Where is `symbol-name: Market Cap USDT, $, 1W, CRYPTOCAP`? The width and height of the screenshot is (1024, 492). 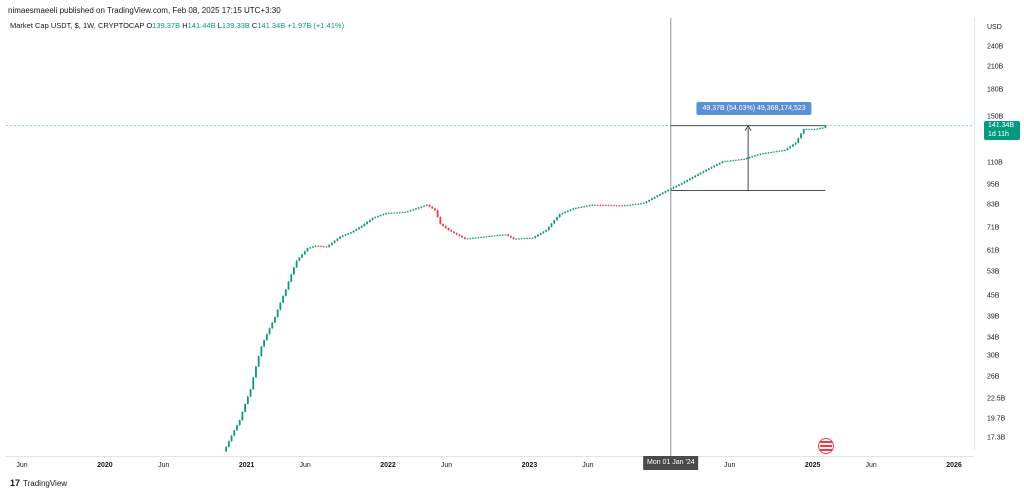
symbol-name: Market Cap USDT, $, 1W, CRYPTOCAP is located at coordinates (77, 25).